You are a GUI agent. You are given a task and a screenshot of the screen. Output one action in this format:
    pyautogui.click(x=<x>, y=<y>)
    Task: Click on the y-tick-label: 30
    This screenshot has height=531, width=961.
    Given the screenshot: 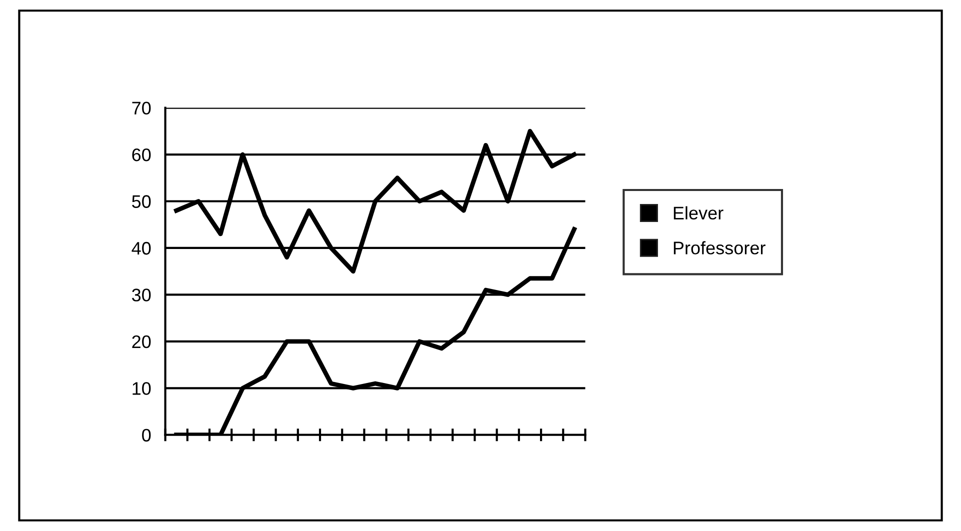 What is the action you would take?
    pyautogui.click(x=141, y=295)
    